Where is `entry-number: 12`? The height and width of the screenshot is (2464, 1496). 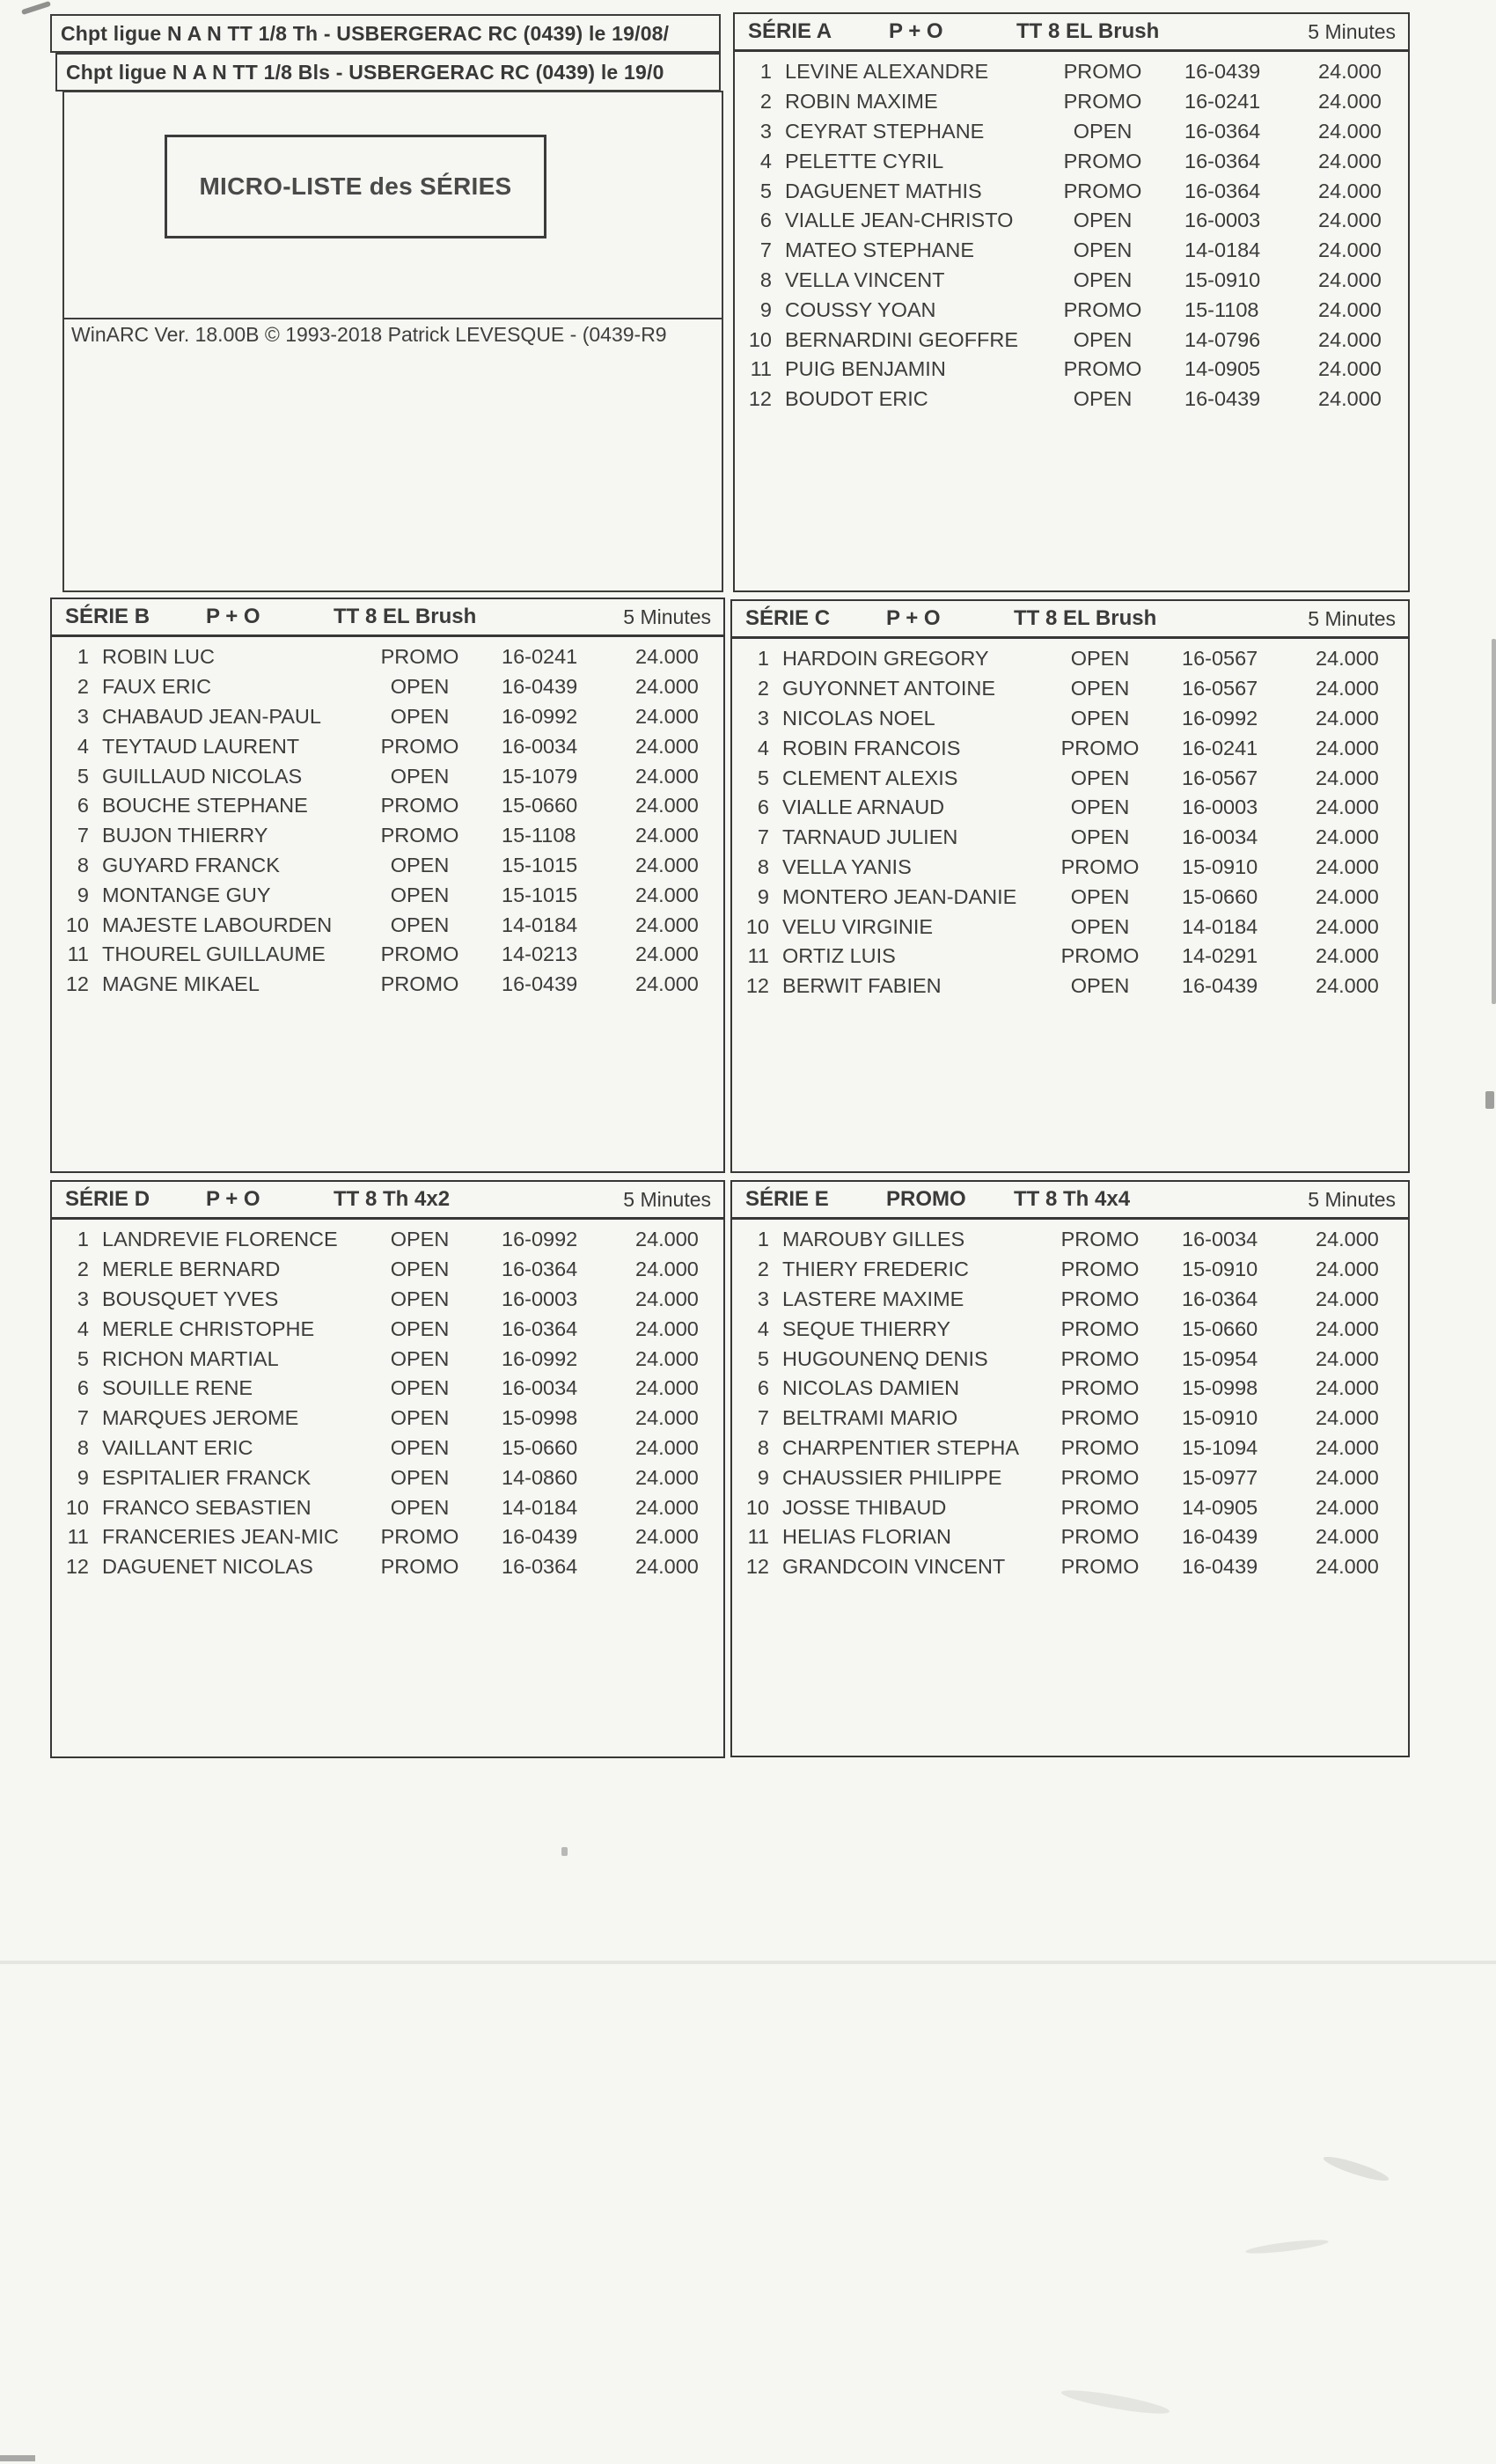 entry-number: 12 is located at coordinates (77, 1567).